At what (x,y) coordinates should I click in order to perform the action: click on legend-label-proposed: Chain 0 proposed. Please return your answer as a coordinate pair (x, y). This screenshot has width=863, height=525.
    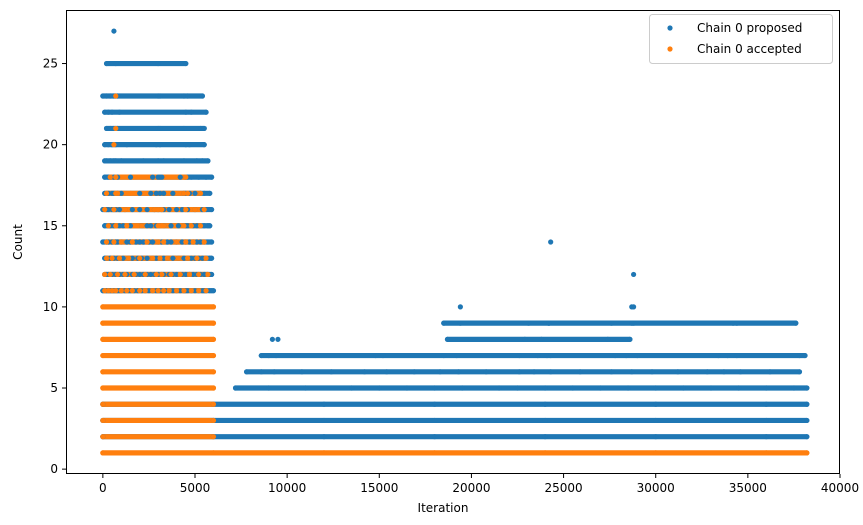
    Looking at the image, I should click on (749, 28).